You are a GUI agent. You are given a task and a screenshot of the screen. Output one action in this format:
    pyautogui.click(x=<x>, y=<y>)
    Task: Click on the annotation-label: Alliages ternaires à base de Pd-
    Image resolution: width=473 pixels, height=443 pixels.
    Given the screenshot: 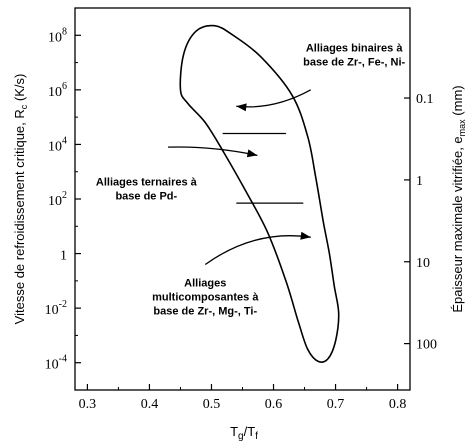 What is the action you would take?
    pyautogui.click(x=147, y=189)
    